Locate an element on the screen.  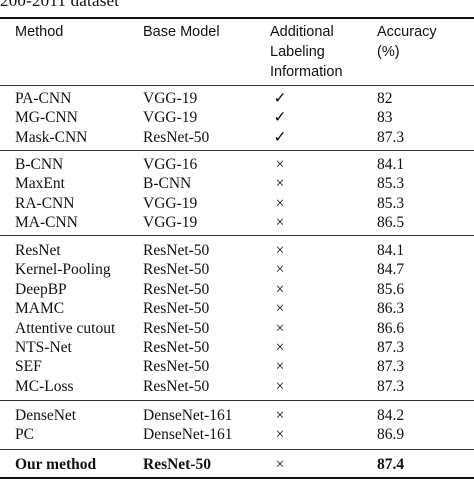
table-row: Mask-CNN ResNet-50 ✓ 87.3 is located at coordinates (237, 137).